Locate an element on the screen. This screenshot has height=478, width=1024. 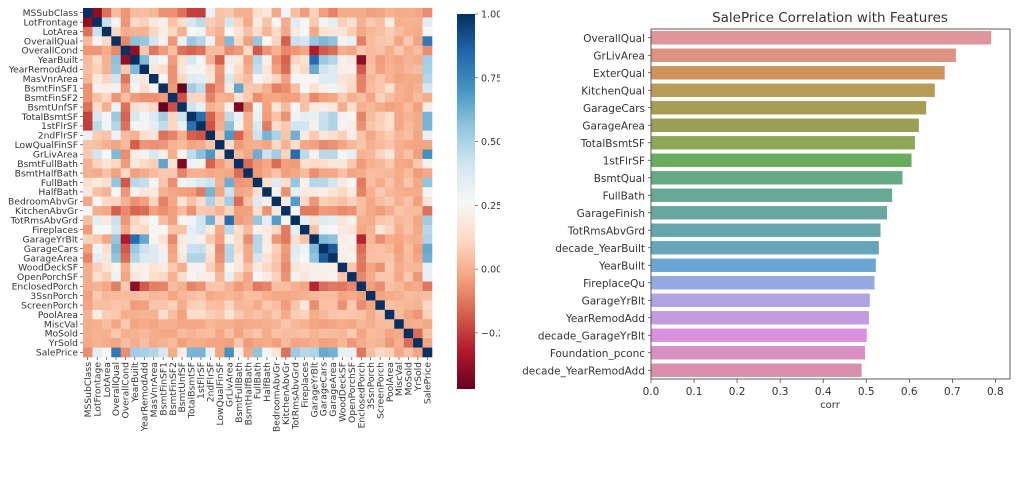
bar-category-label: BsmtQual is located at coordinates (619, 179).